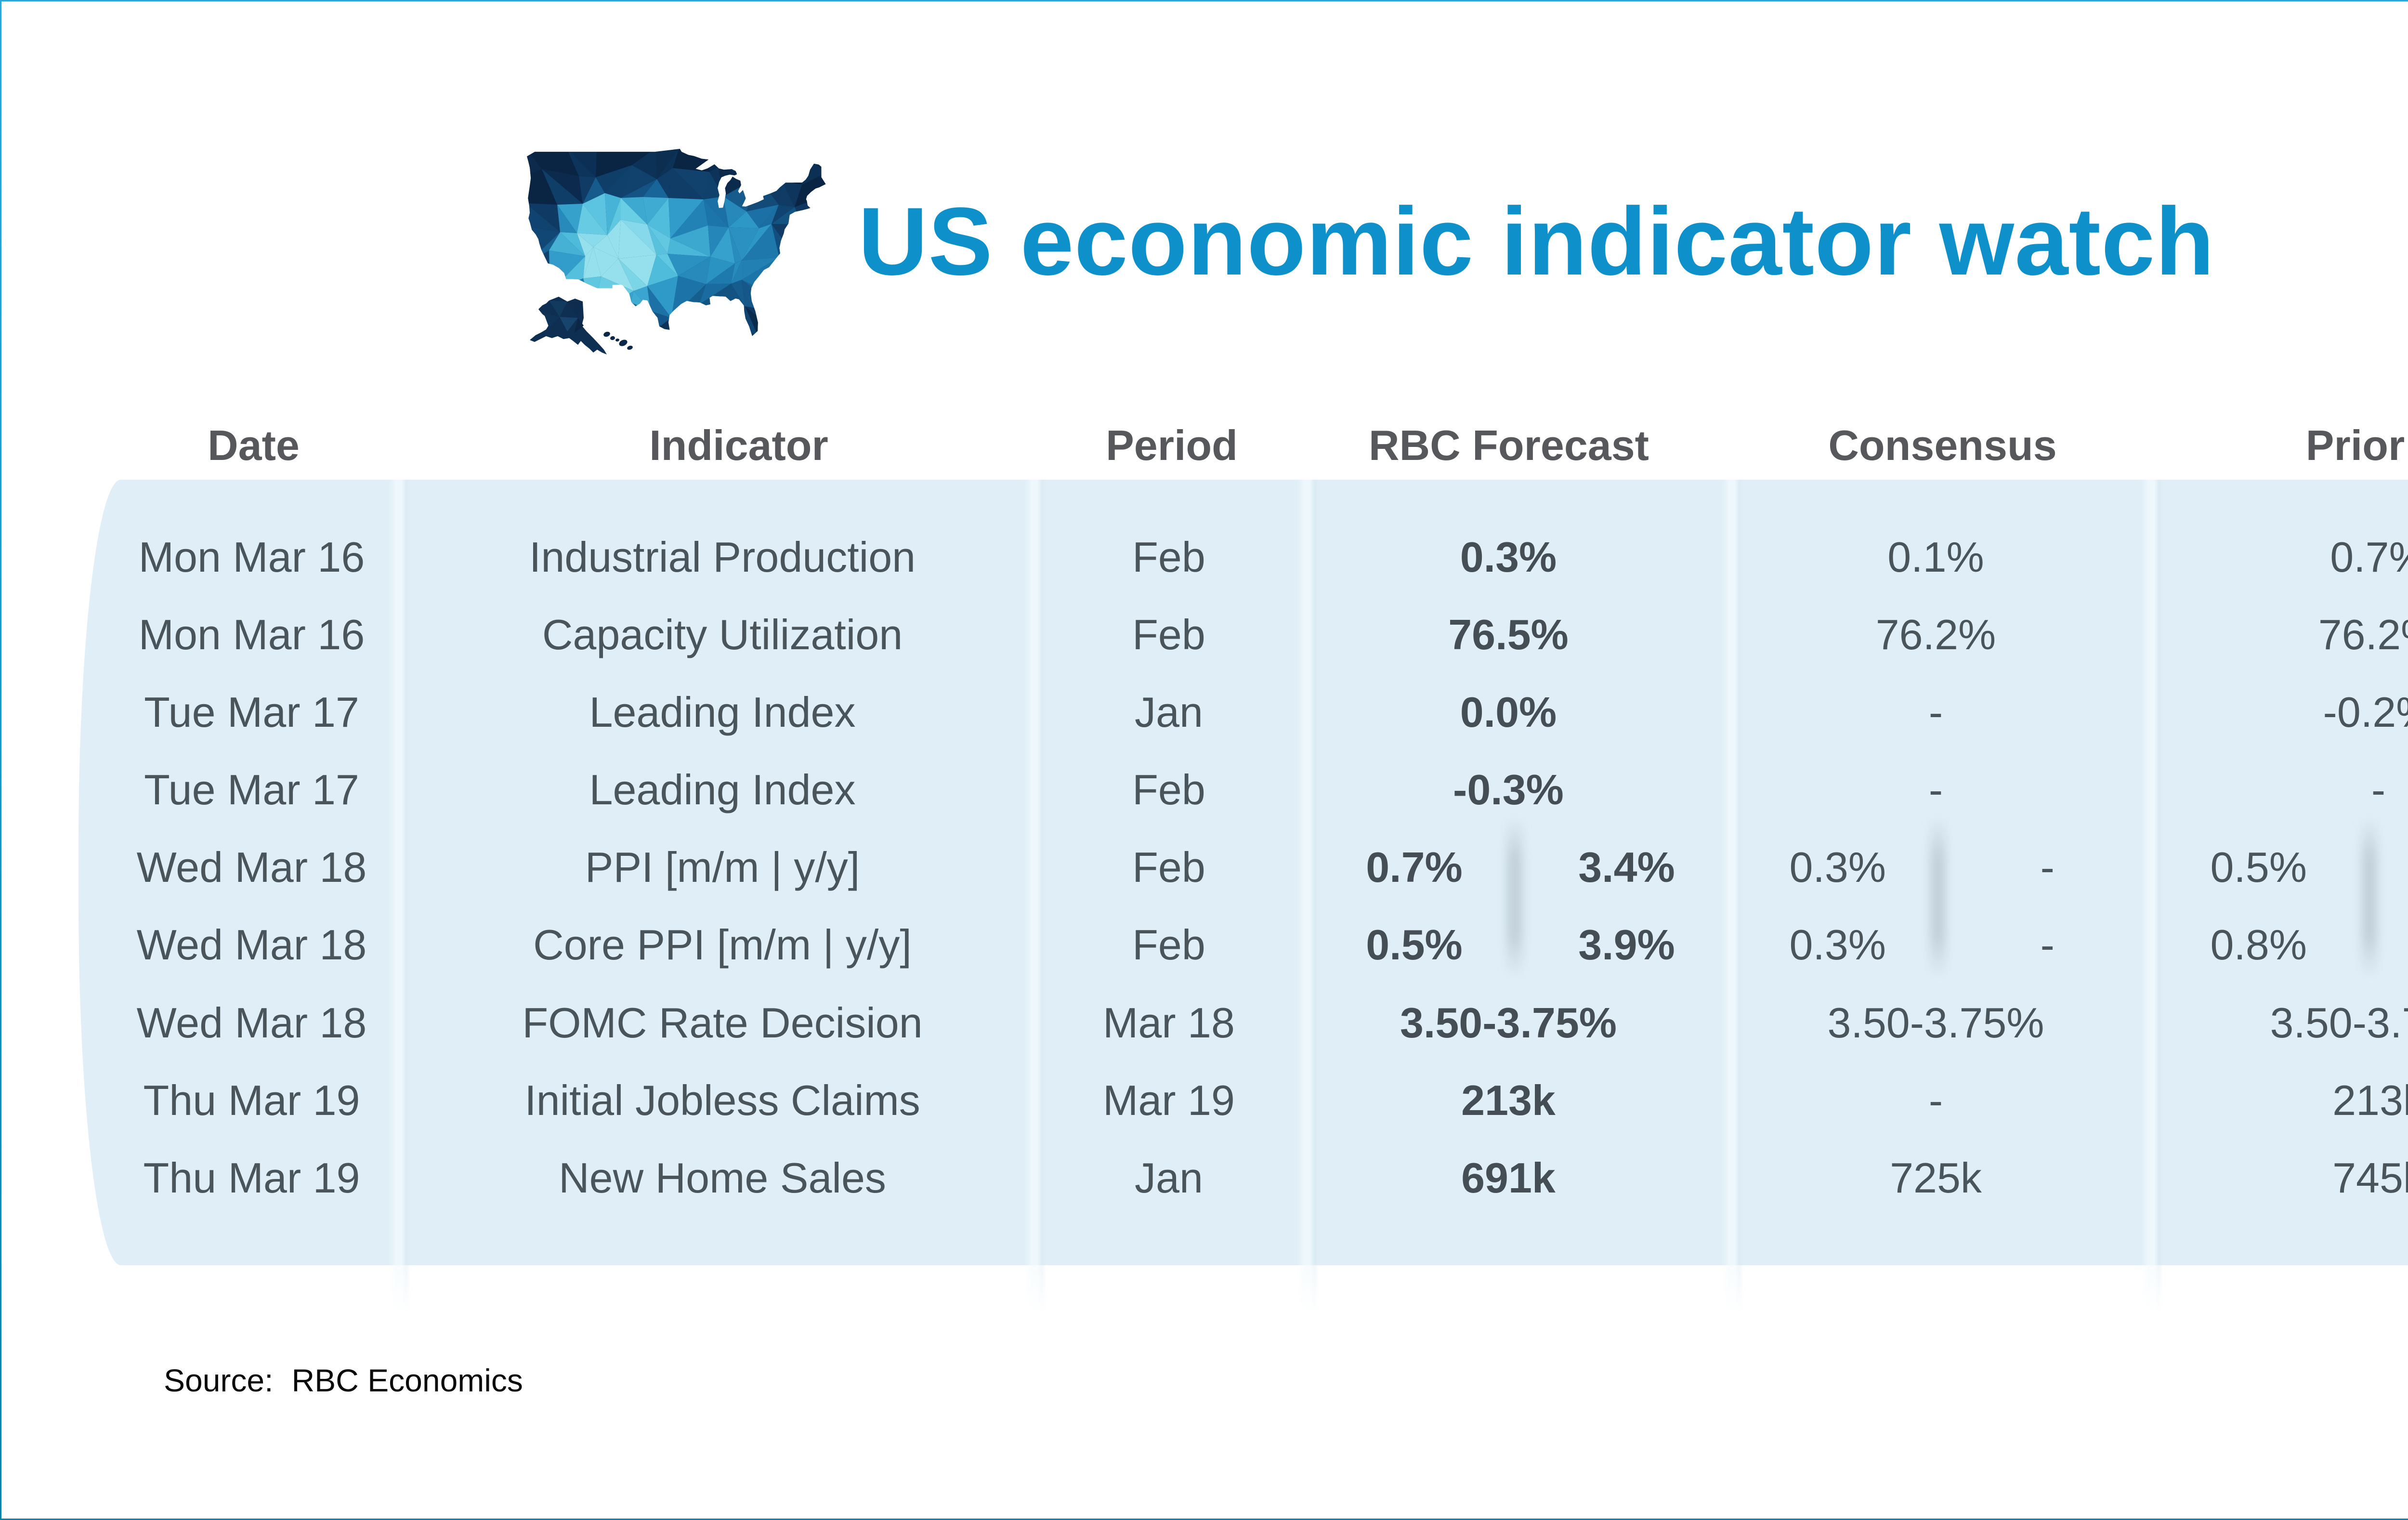 Image resolution: width=2408 pixels, height=1520 pixels. Describe the element at coordinates (1935, 1023) in the screenshot. I see `cell-consensus: 3.50-3.75%` at that location.